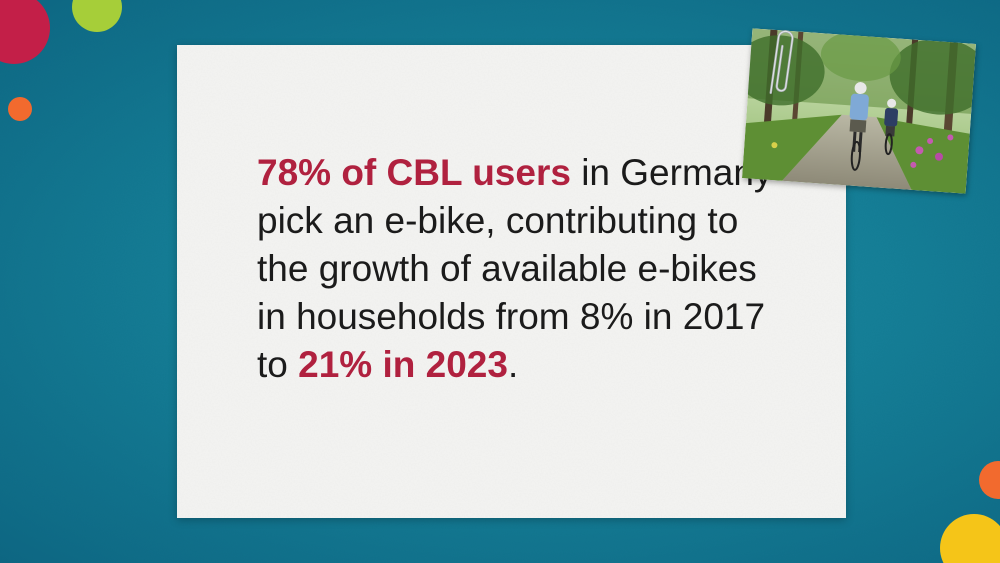 The height and width of the screenshot is (563, 1000). I want to click on decorative-dot-orange-bottom, so click(989, 480).